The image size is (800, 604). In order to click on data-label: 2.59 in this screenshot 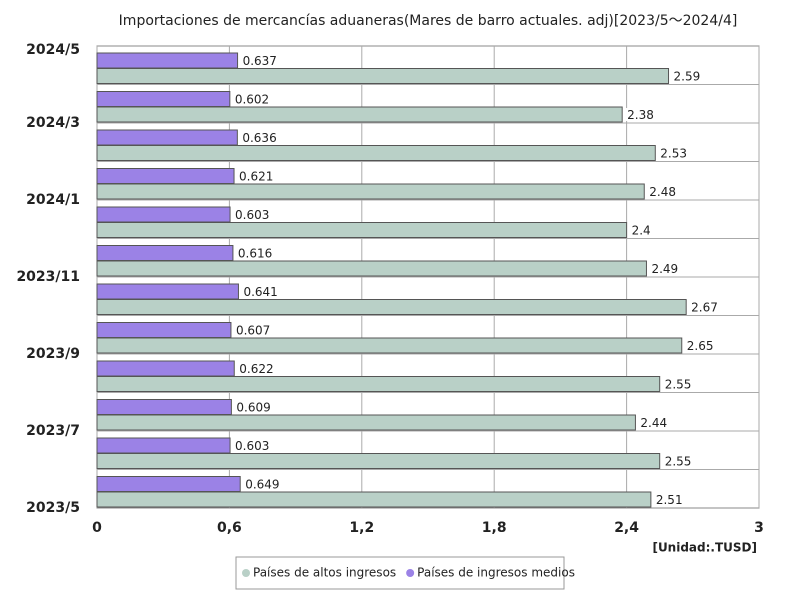, I will do `click(687, 77)`.